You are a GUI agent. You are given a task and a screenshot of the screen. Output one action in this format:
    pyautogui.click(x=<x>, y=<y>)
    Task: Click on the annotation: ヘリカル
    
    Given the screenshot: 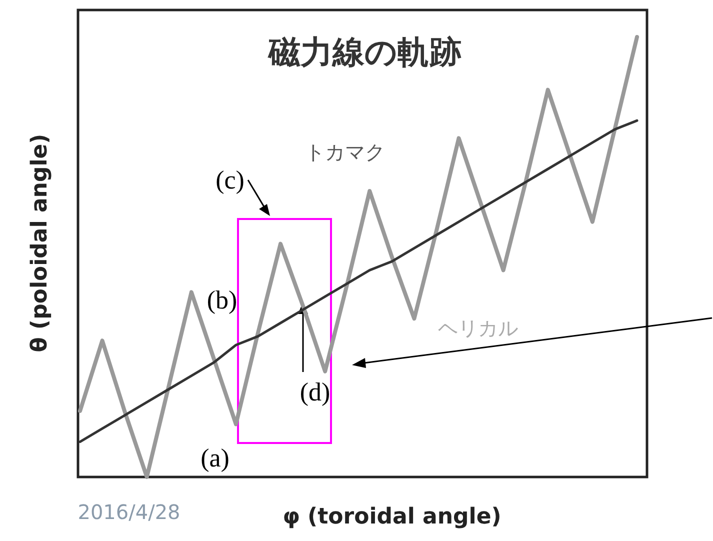 What is the action you would take?
    pyautogui.click(x=478, y=328)
    